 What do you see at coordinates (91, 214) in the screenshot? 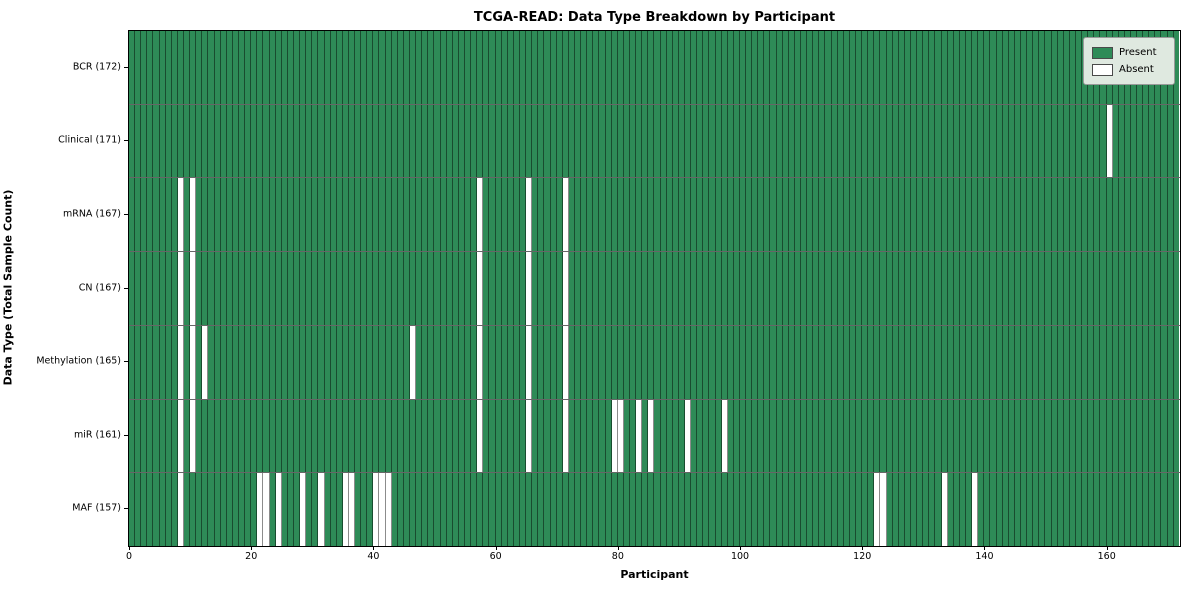
I see `y-tick-label: mRNA (167)` at bounding box center [91, 214].